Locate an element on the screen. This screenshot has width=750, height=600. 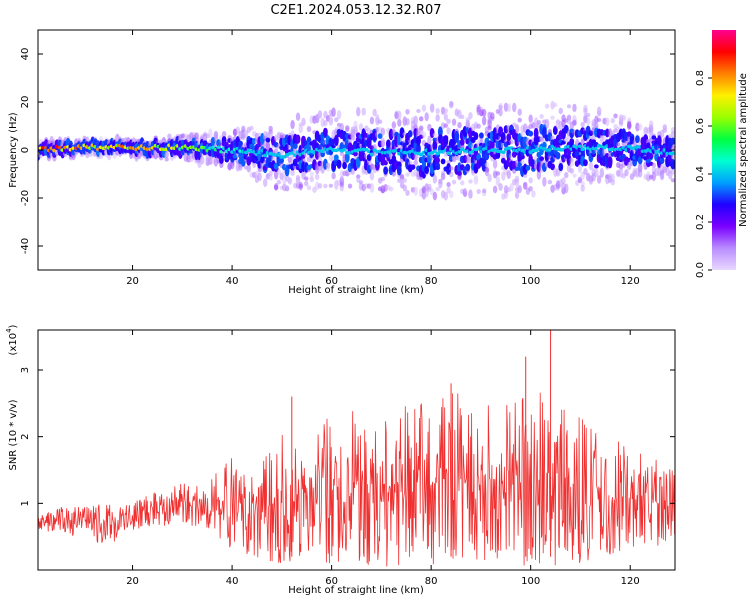
spectrogram-xlabel: Height of straight line (km) is located at coordinates (356, 290).